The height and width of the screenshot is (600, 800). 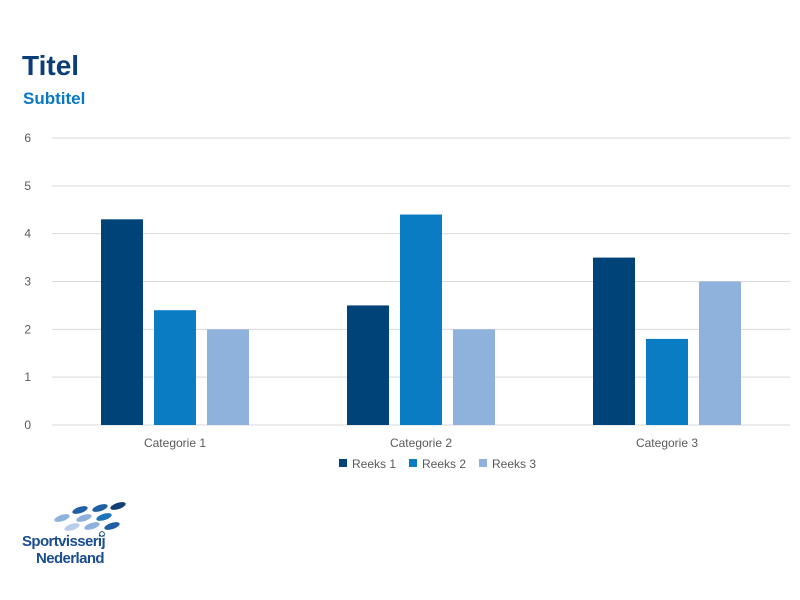 What do you see at coordinates (27, 282) in the screenshot?
I see `y-tick-label: 3` at bounding box center [27, 282].